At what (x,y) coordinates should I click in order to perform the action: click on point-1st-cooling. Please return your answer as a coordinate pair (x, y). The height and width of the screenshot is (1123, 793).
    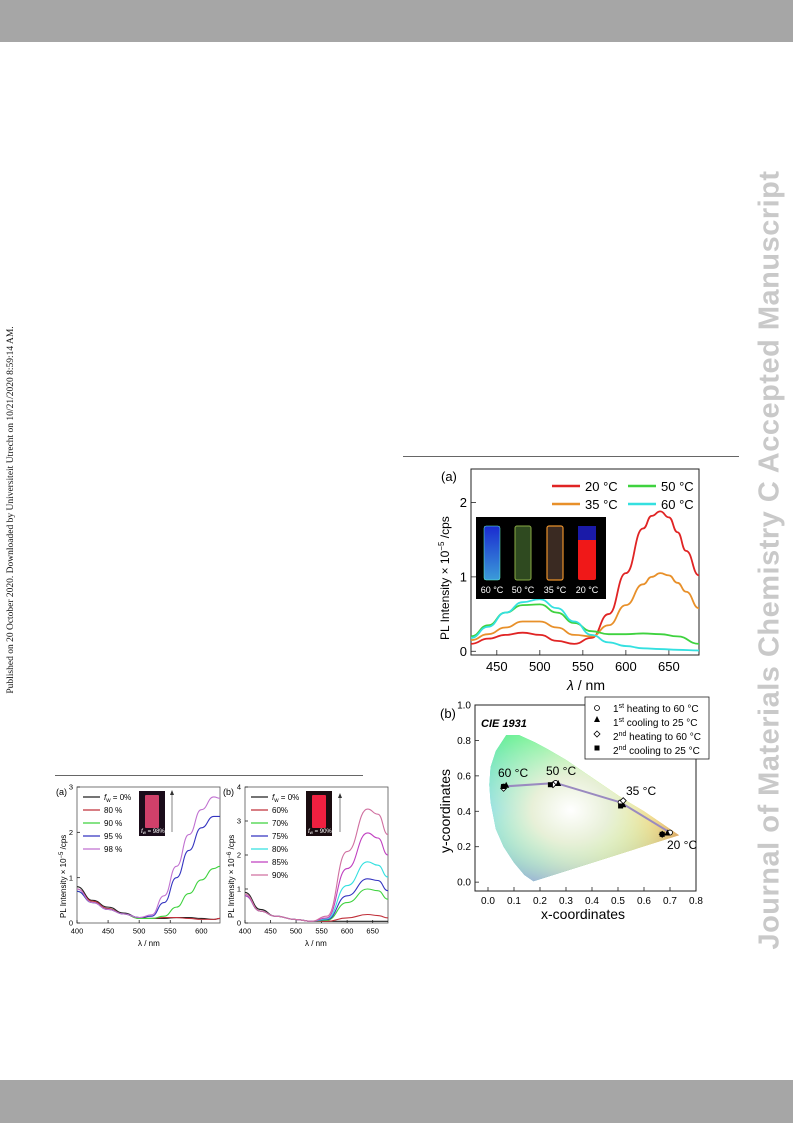
    Looking at the image, I should click on (667, 832).